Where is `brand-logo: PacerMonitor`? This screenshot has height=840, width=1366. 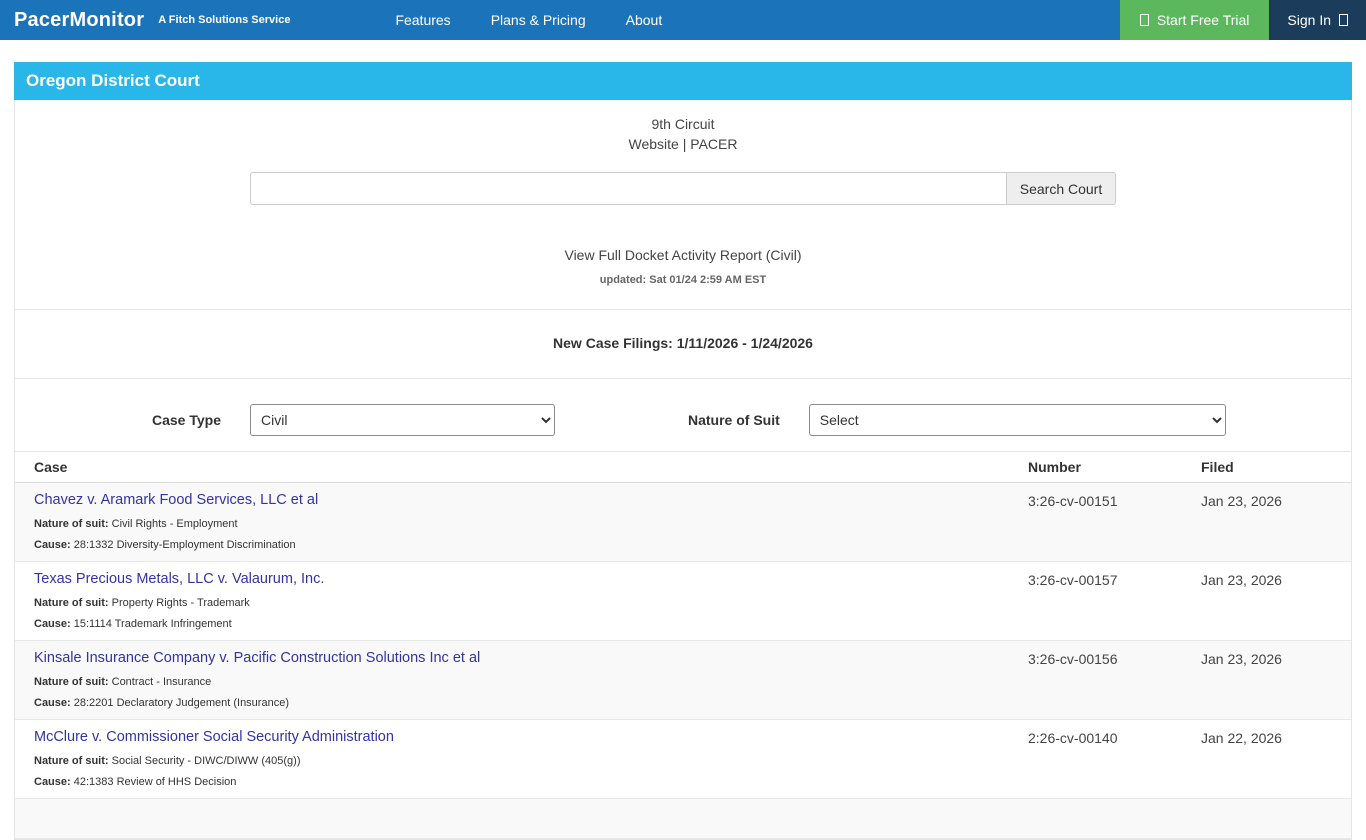
brand-logo: PacerMonitor is located at coordinates (79, 19).